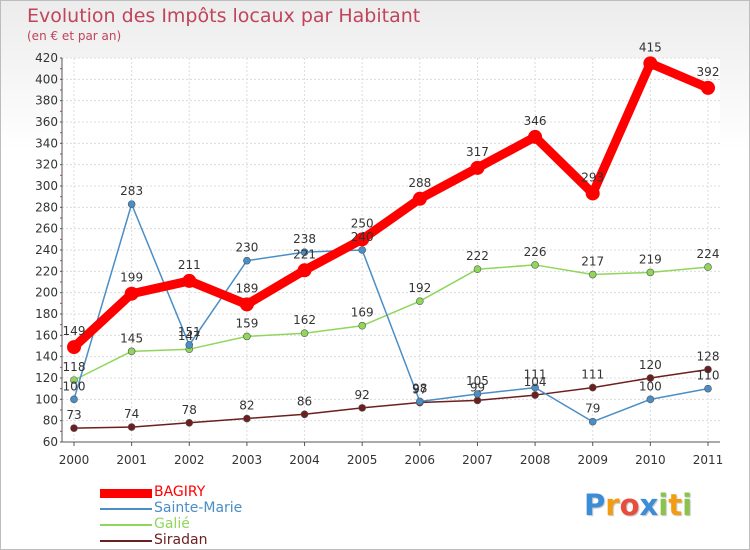 Image resolution: width=750 pixels, height=550 pixels. Describe the element at coordinates (50, 421) in the screenshot. I see `y-tick-label: 80` at that location.